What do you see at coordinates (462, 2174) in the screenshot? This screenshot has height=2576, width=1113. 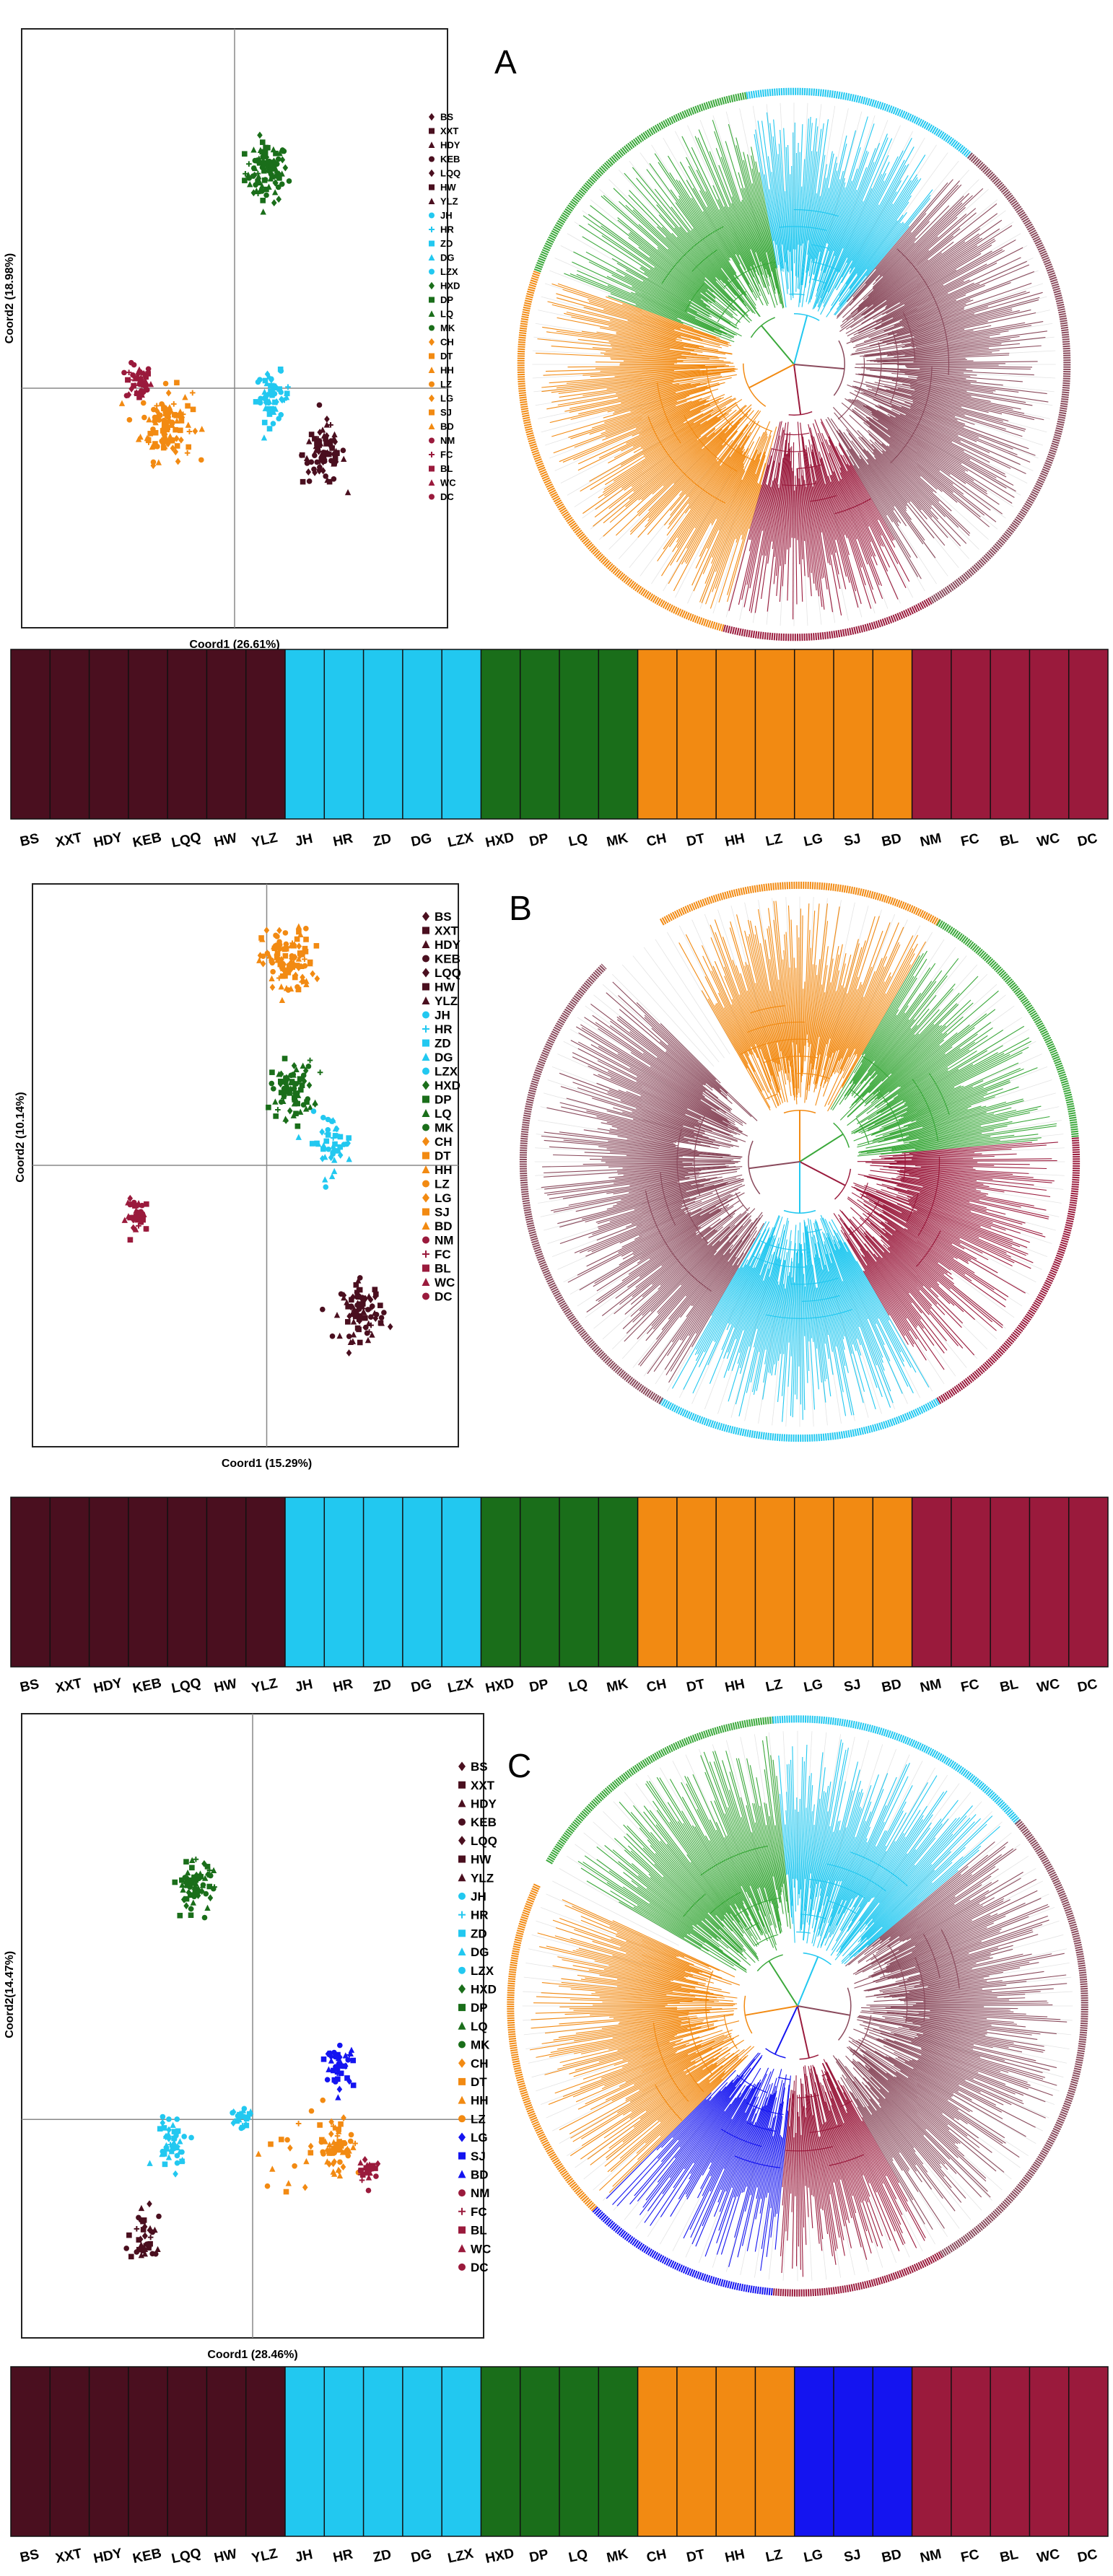 I see `legend-marker-bd` at bounding box center [462, 2174].